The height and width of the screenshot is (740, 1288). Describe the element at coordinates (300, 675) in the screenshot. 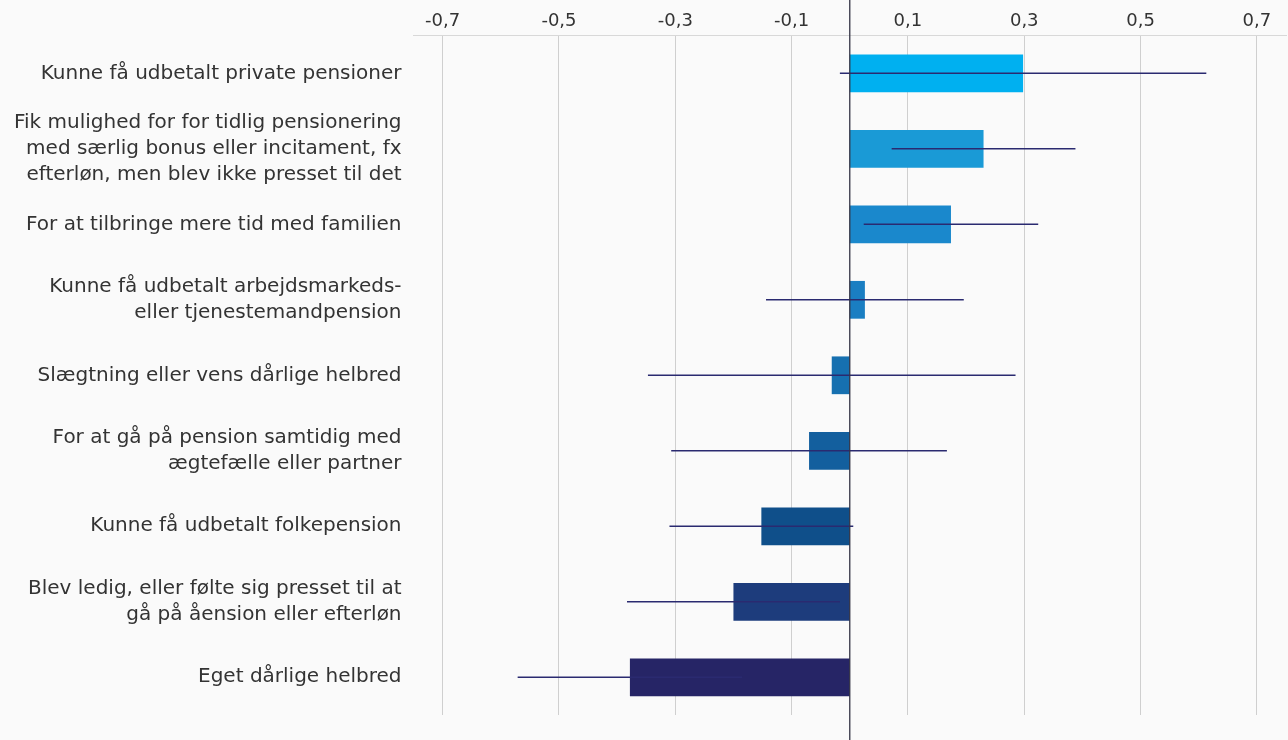

I see `y-tick-label: Eget dårlige helbred` at that location.